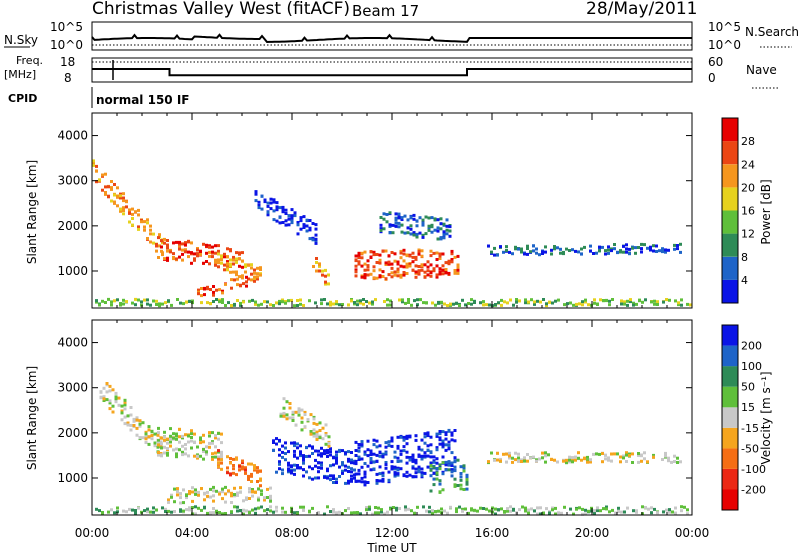  What do you see at coordinates (724, 45) in the screenshot?
I see `nsearch-tick-bottom: 10^0` at bounding box center [724, 45].